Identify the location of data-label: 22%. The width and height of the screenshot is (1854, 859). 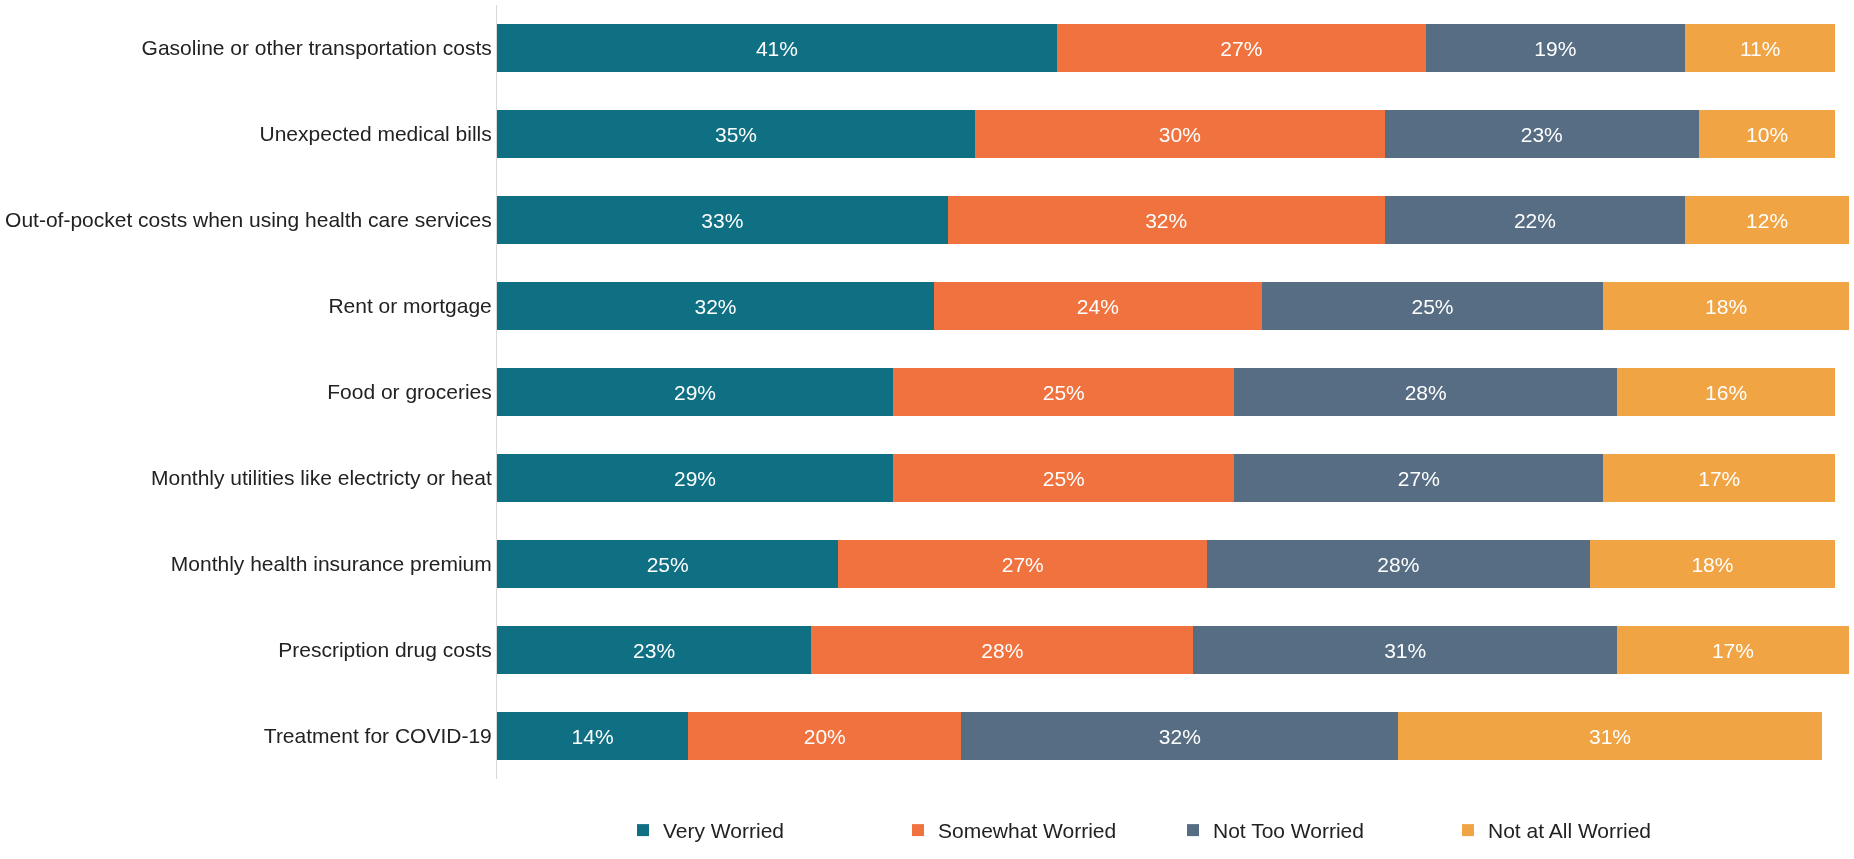
(1534, 220).